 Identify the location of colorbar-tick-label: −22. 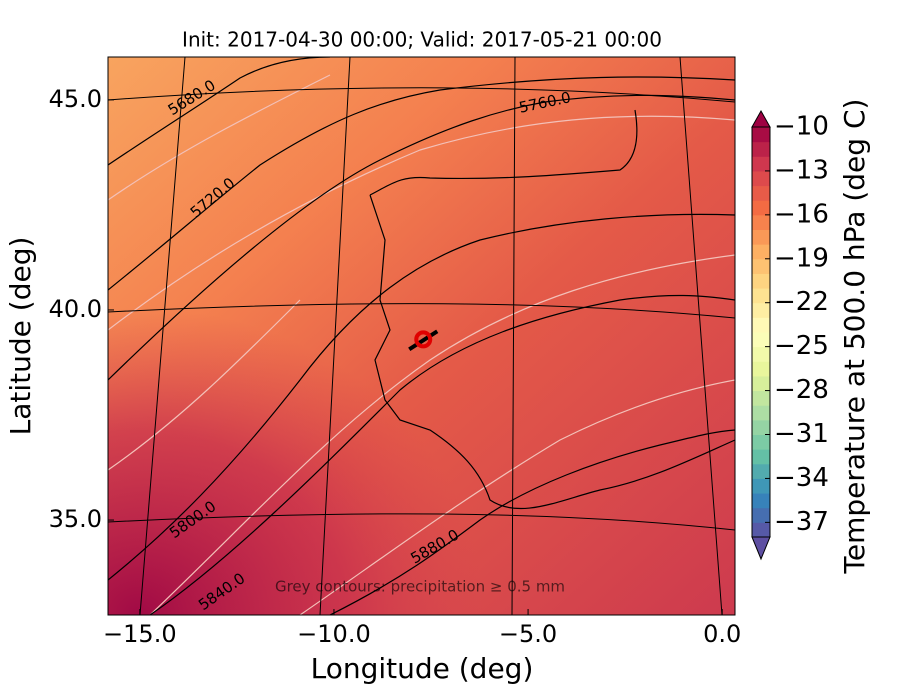
(801, 302).